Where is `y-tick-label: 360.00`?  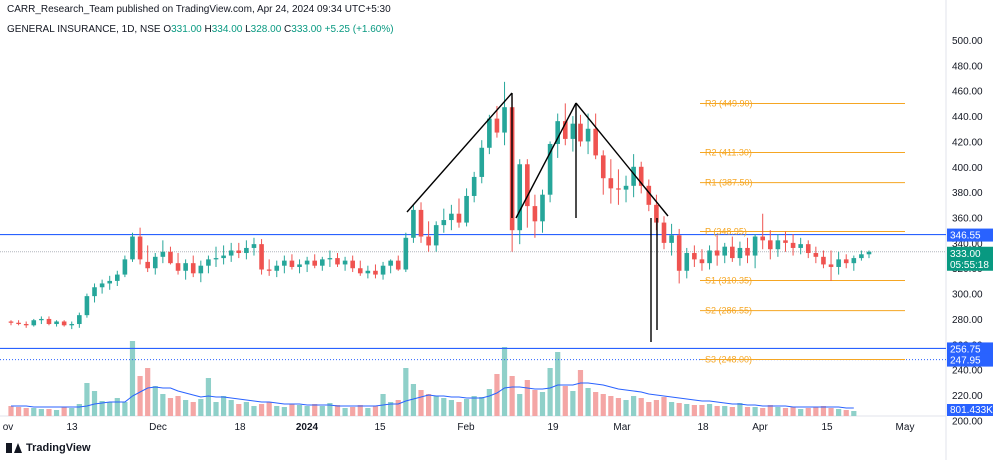
y-tick-label: 360.00 is located at coordinates (967, 219).